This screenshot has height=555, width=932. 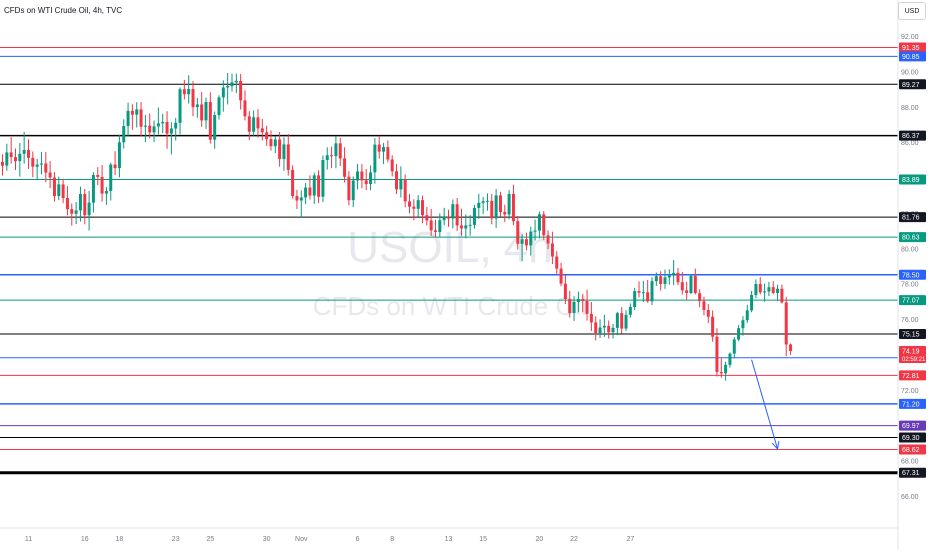 I want to click on time-tick-label: Nov, so click(x=301, y=539).